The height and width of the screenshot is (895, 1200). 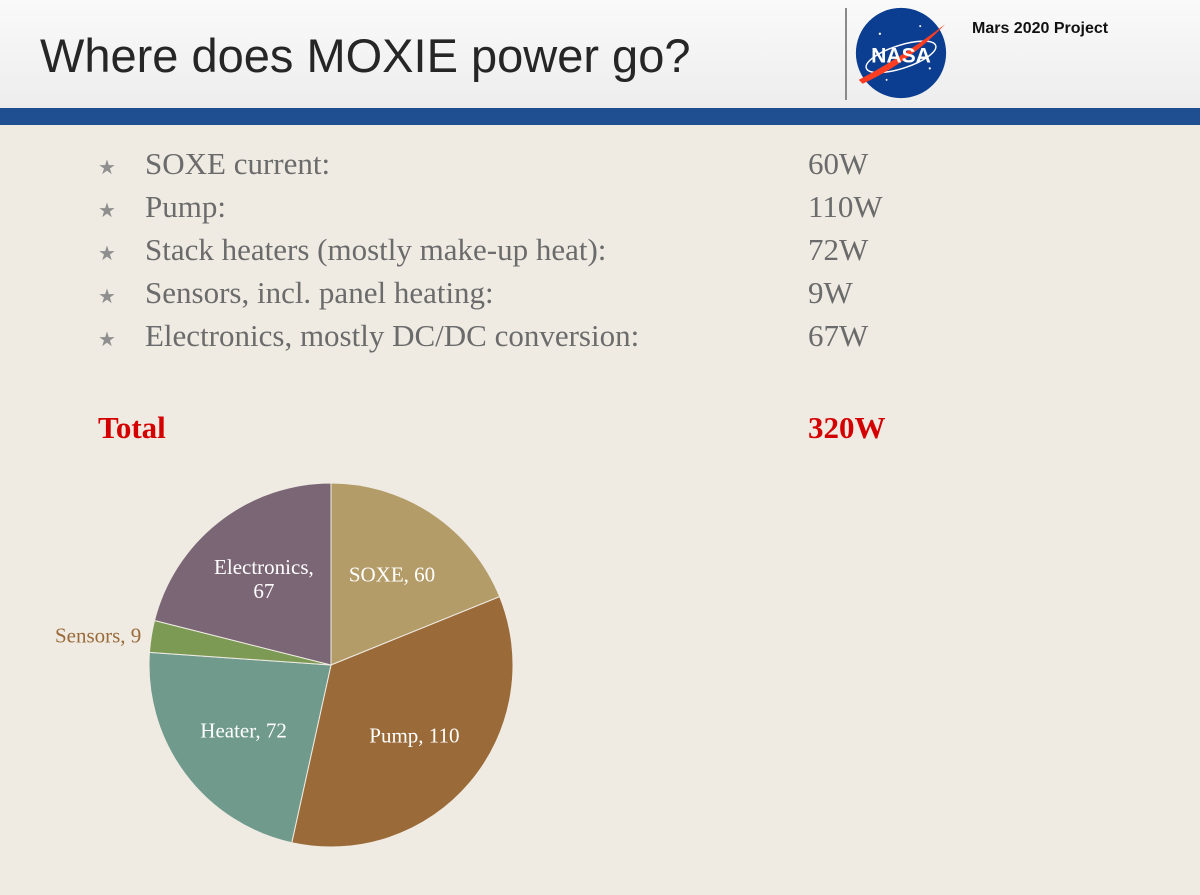 I want to click on pie-label-sensors: Sensors, 9, so click(x=98, y=635).